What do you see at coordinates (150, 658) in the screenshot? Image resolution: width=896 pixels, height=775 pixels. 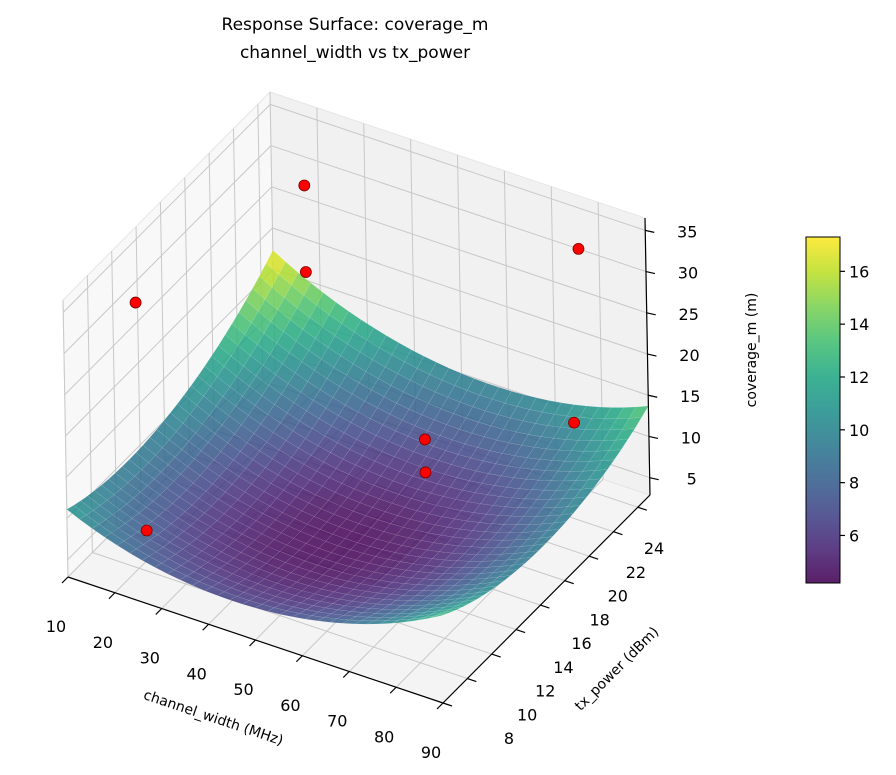 I see `x-tick-label: 30` at bounding box center [150, 658].